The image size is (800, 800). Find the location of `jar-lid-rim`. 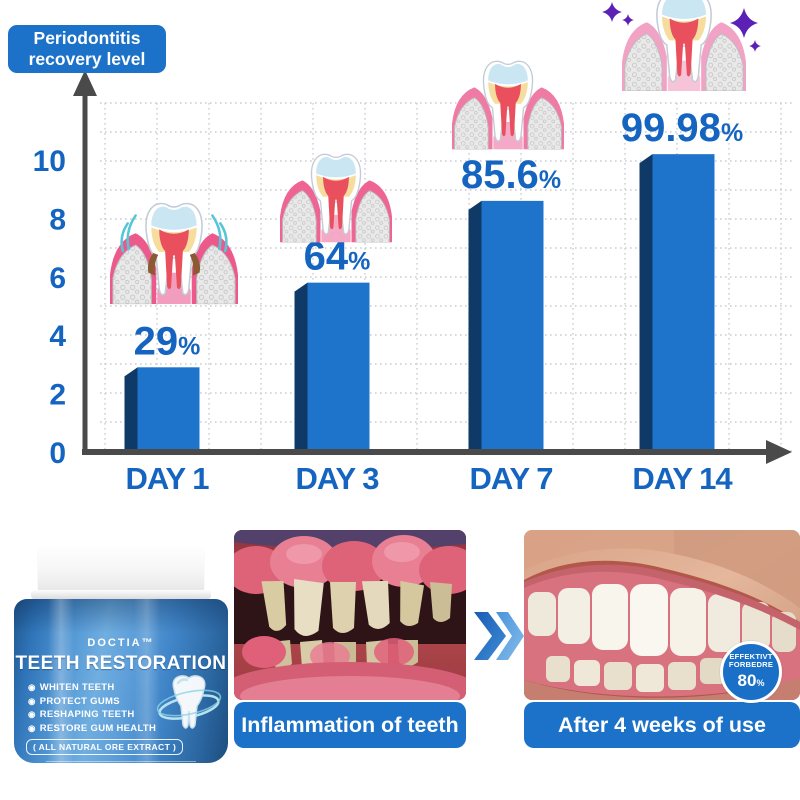

jar-lid-rim is located at coordinates (121, 594).